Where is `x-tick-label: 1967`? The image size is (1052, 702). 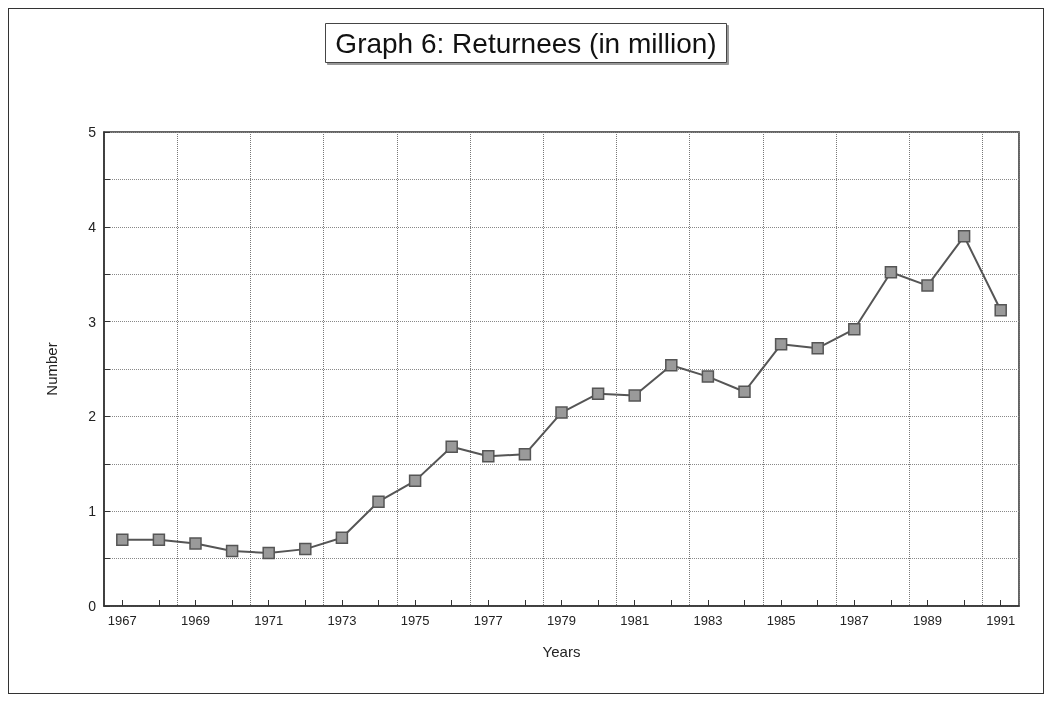
x-tick-label: 1967 is located at coordinates (122, 620).